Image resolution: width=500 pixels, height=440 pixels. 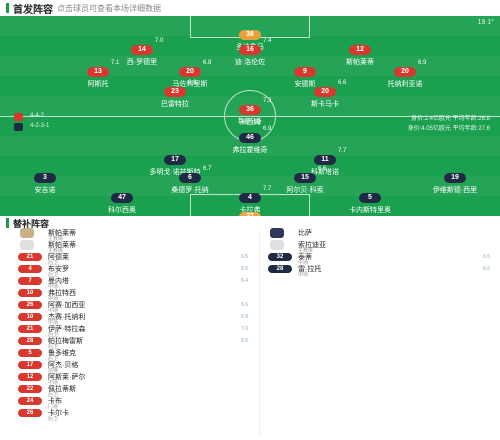 I want to click on sub-name: 伊萨·特拉森, so click(x=67, y=329).